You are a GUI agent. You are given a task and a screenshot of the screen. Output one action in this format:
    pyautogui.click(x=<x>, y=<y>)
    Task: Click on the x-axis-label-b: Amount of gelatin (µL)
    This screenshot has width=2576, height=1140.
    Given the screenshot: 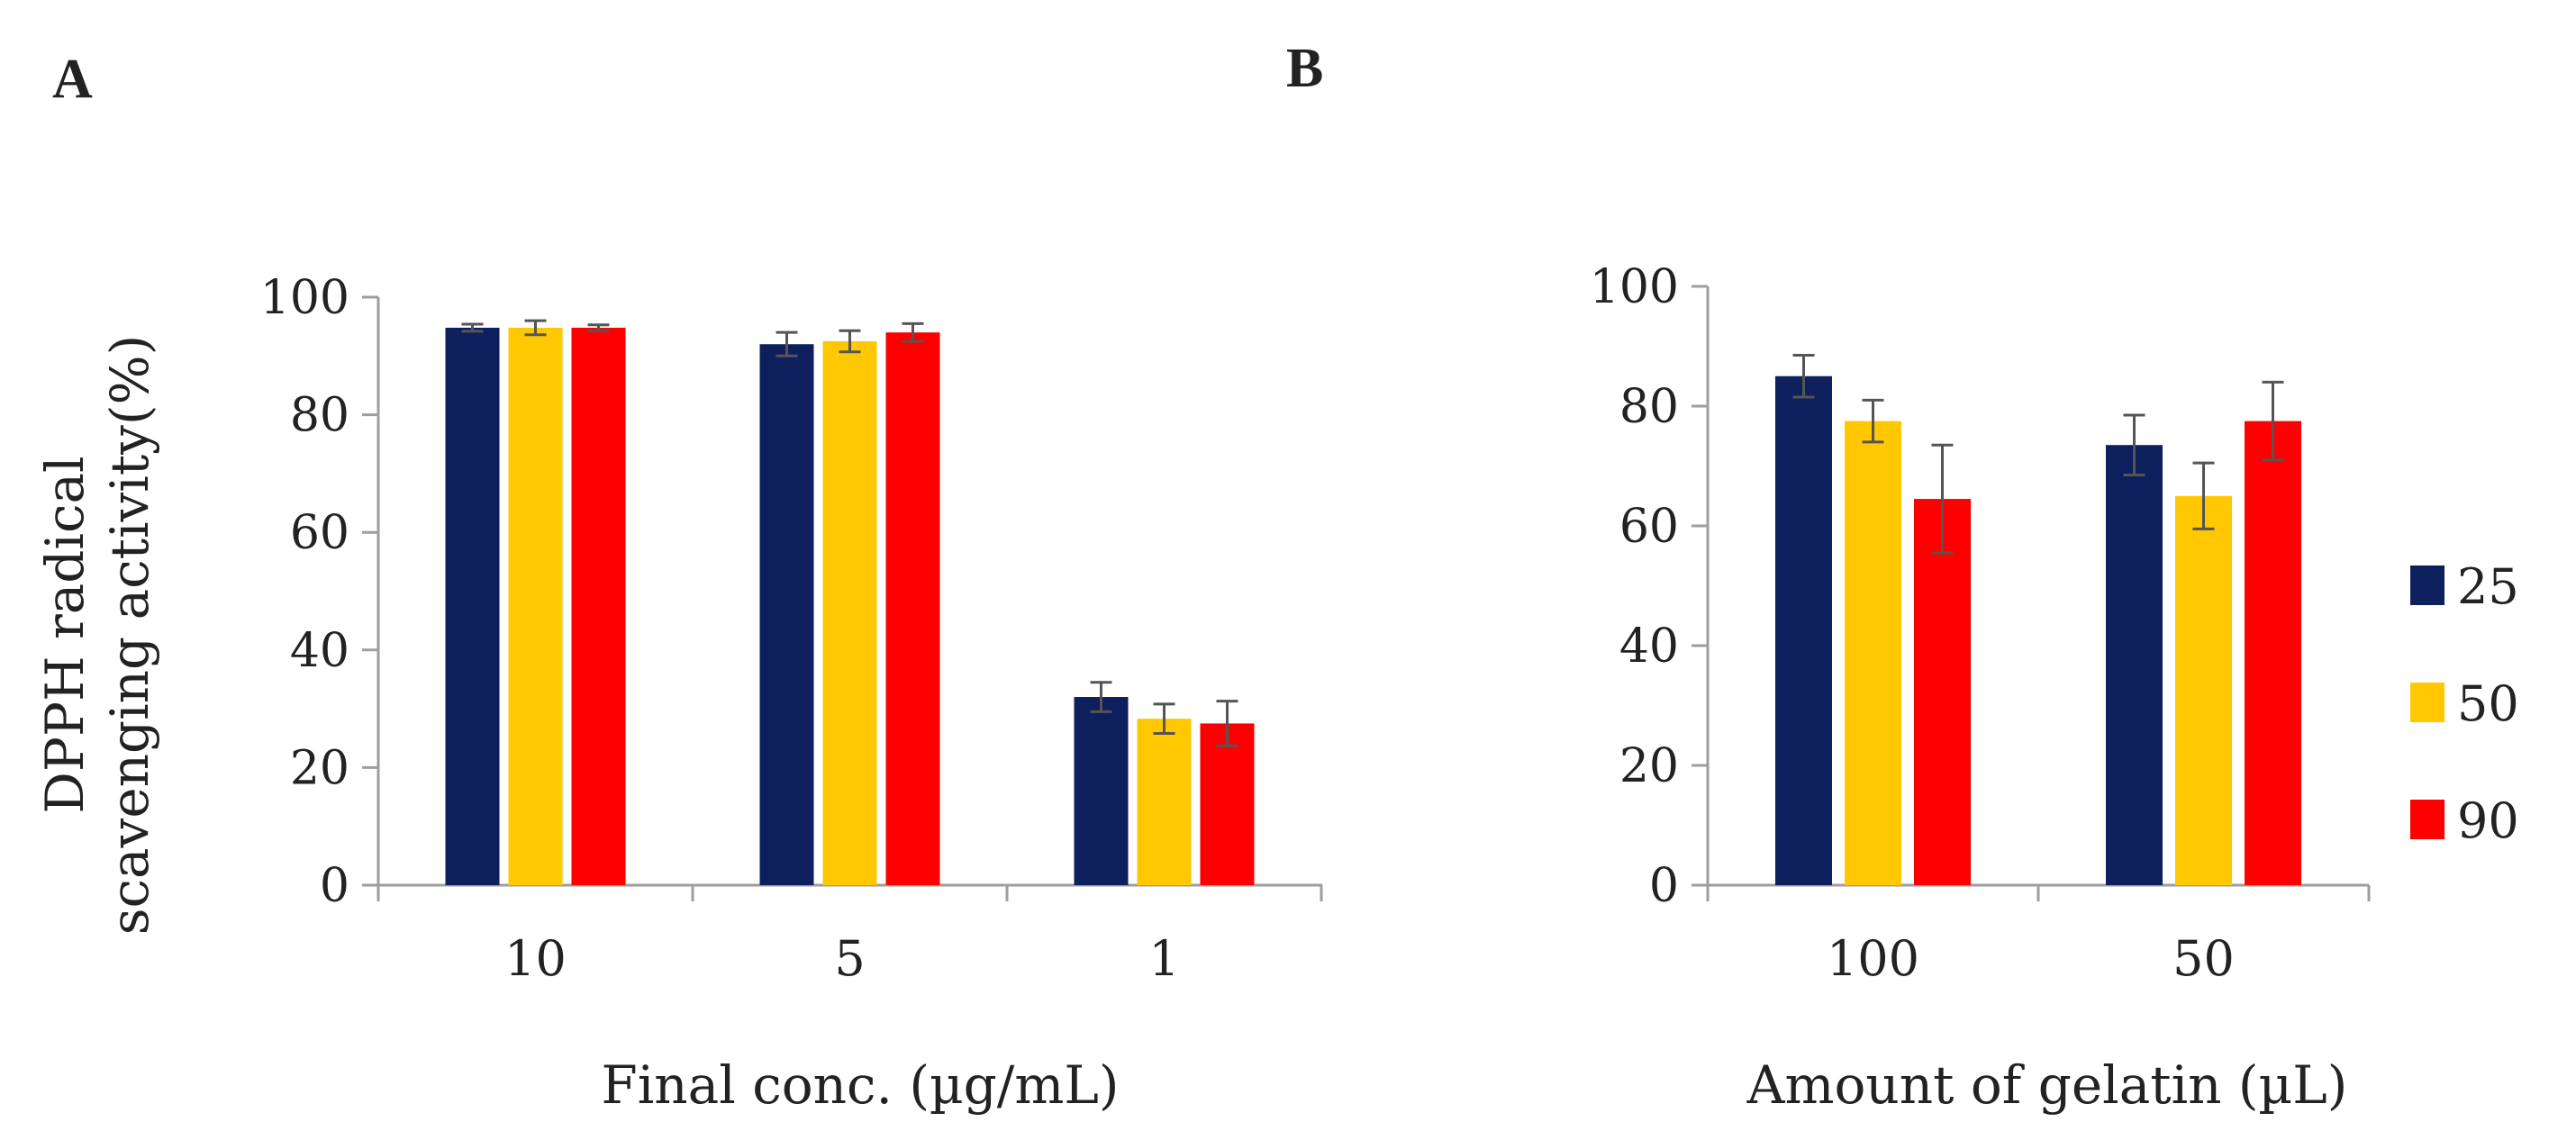 What is the action you would take?
    pyautogui.click(x=2047, y=1085)
    